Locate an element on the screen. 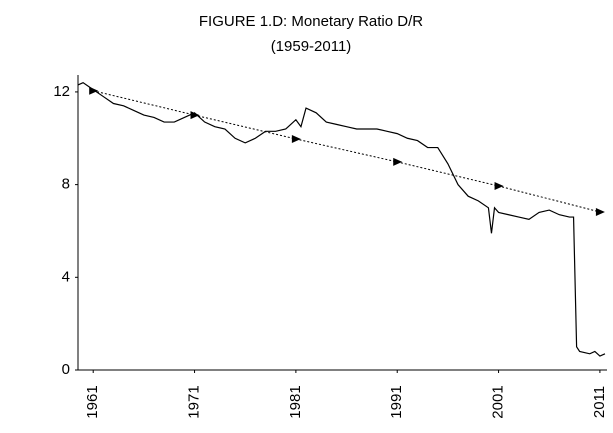  y-tick-label: 0 is located at coordinates (66, 369).